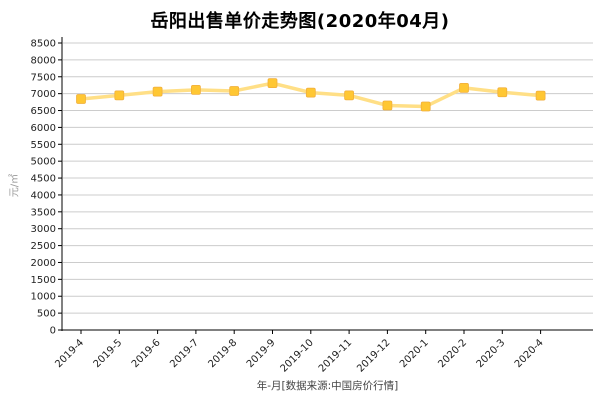 The height and width of the screenshot is (400, 600). Describe the element at coordinates (43, 145) in the screenshot. I see `y-tick-label: 5500` at that location.